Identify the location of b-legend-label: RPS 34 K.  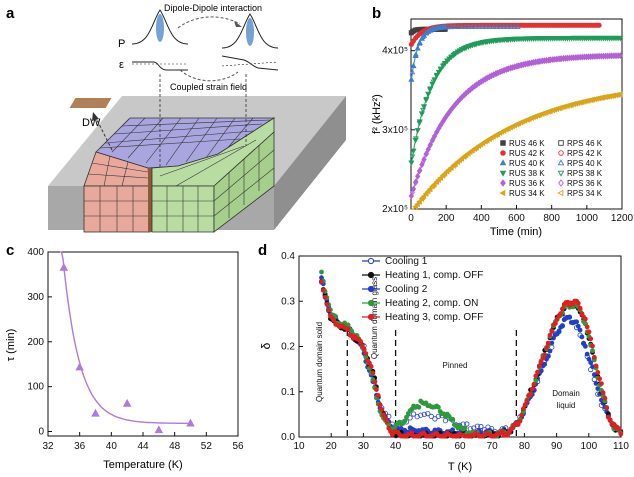
(585, 193).